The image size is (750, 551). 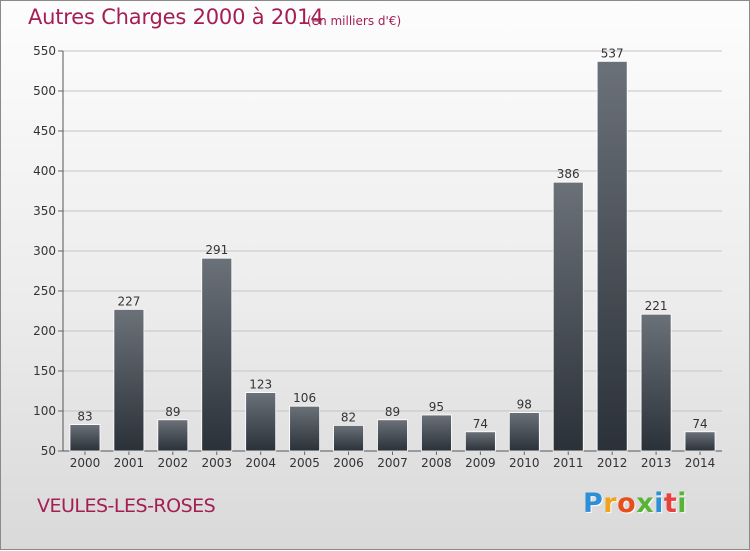 I want to click on x-tick-label: 2004, so click(x=260, y=463).